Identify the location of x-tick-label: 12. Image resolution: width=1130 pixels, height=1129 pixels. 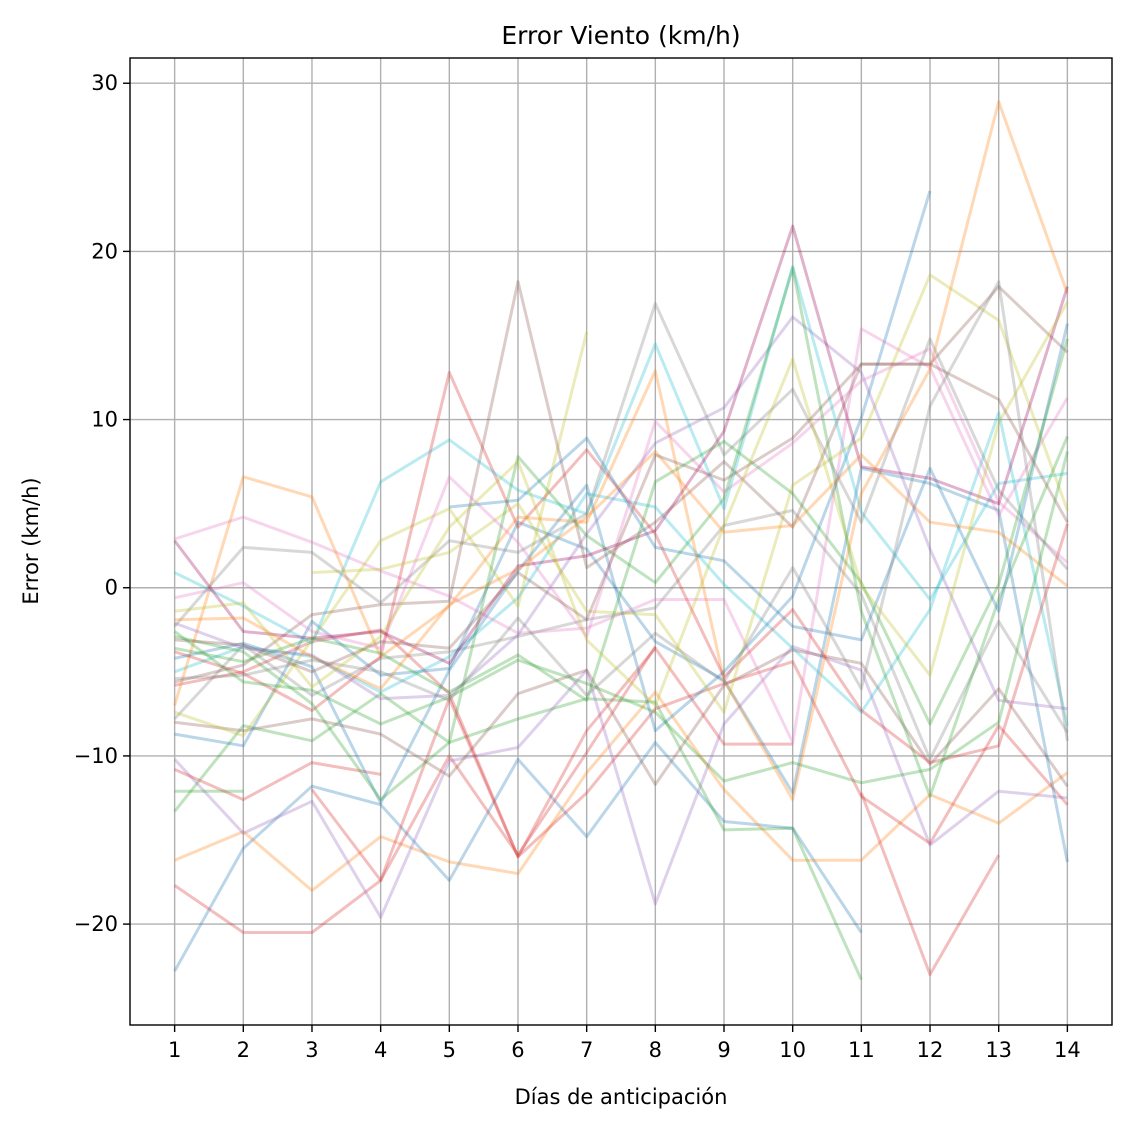
(930, 1050).